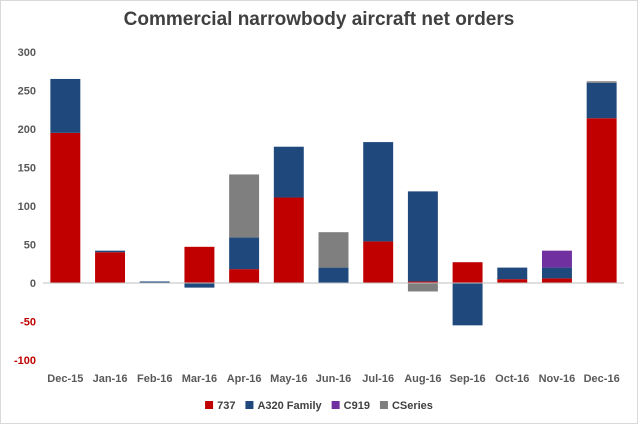 This screenshot has width=638, height=424. What do you see at coordinates (422, 379) in the screenshot?
I see `x-tick-label: Aug-16` at bounding box center [422, 379].